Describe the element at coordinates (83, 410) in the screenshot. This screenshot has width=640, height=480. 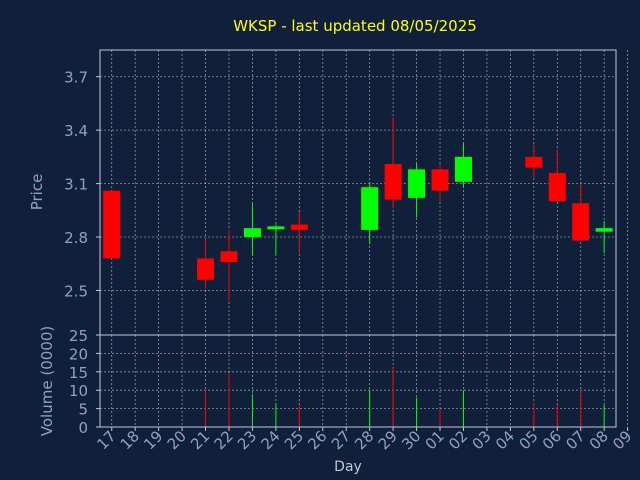
I see `volume-tick-label: 5` at that location.